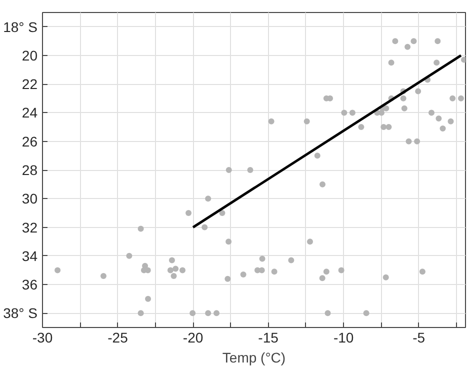 Image resolution: width=469 pixels, height=368 pixels. I want to click on y-tick-label: 24, so click(30, 112).